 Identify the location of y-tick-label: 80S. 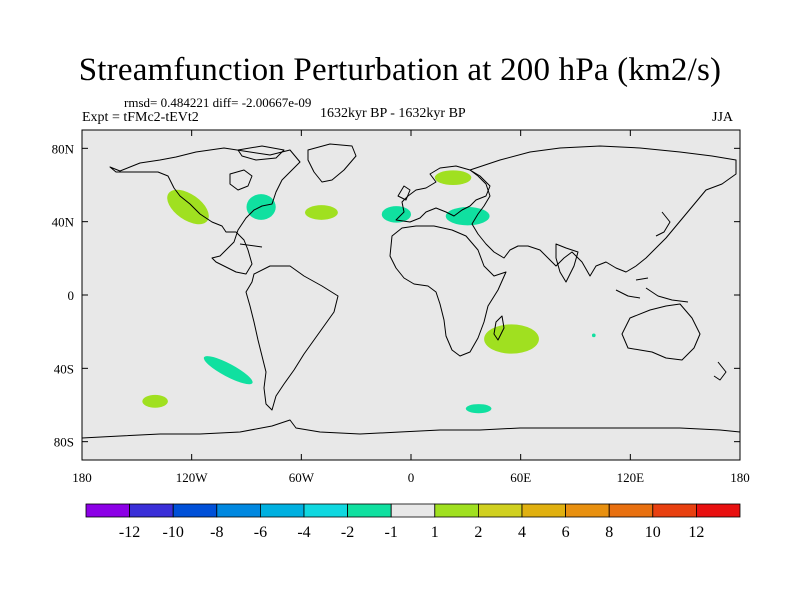
(64, 442).